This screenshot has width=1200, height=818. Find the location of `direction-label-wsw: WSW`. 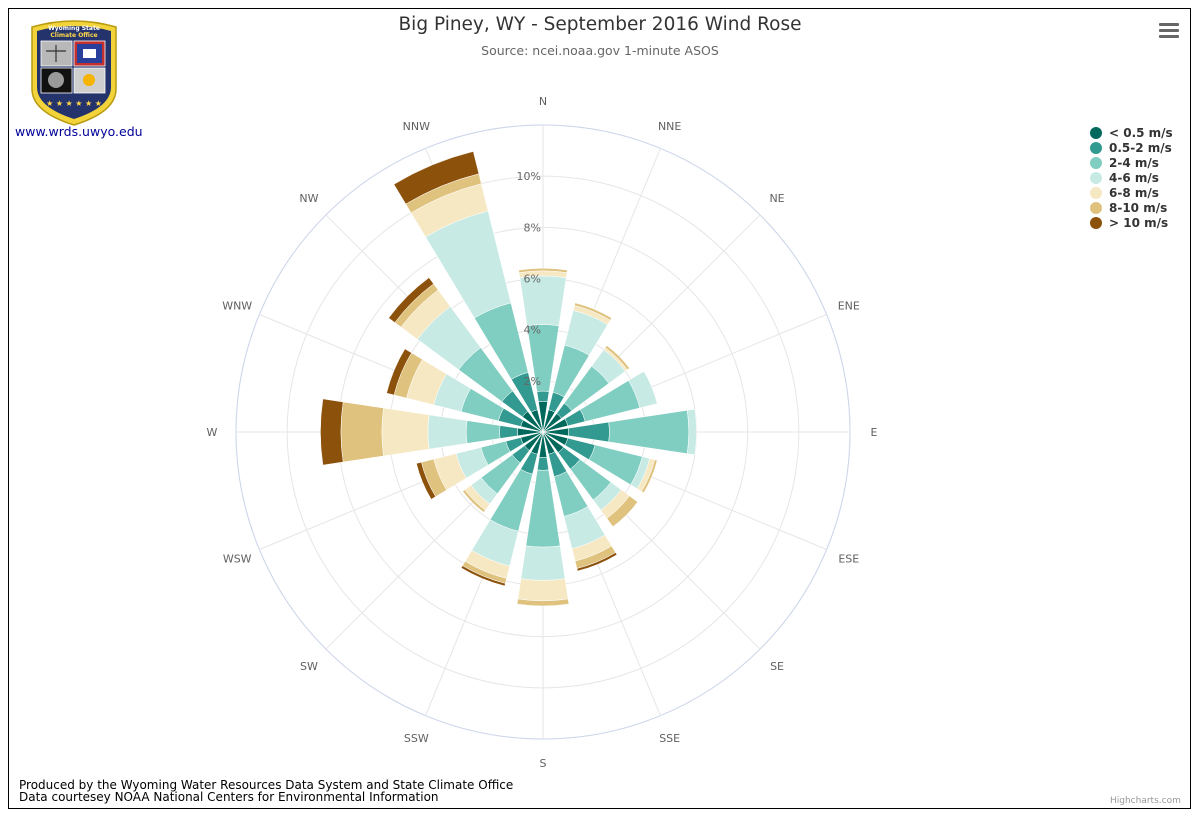

direction-label-wsw: WSW is located at coordinates (237, 559).